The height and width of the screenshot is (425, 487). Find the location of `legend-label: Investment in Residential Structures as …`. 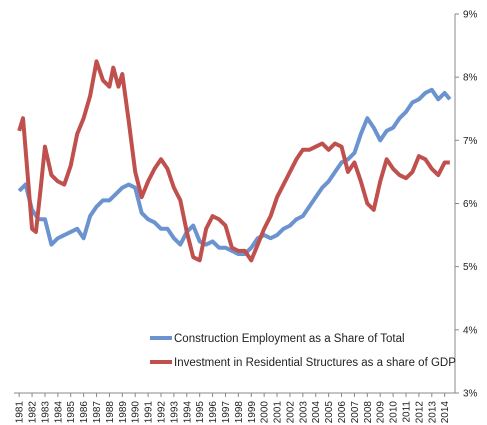

legend-label: Investment in Residential Structures as … is located at coordinates (315, 363).